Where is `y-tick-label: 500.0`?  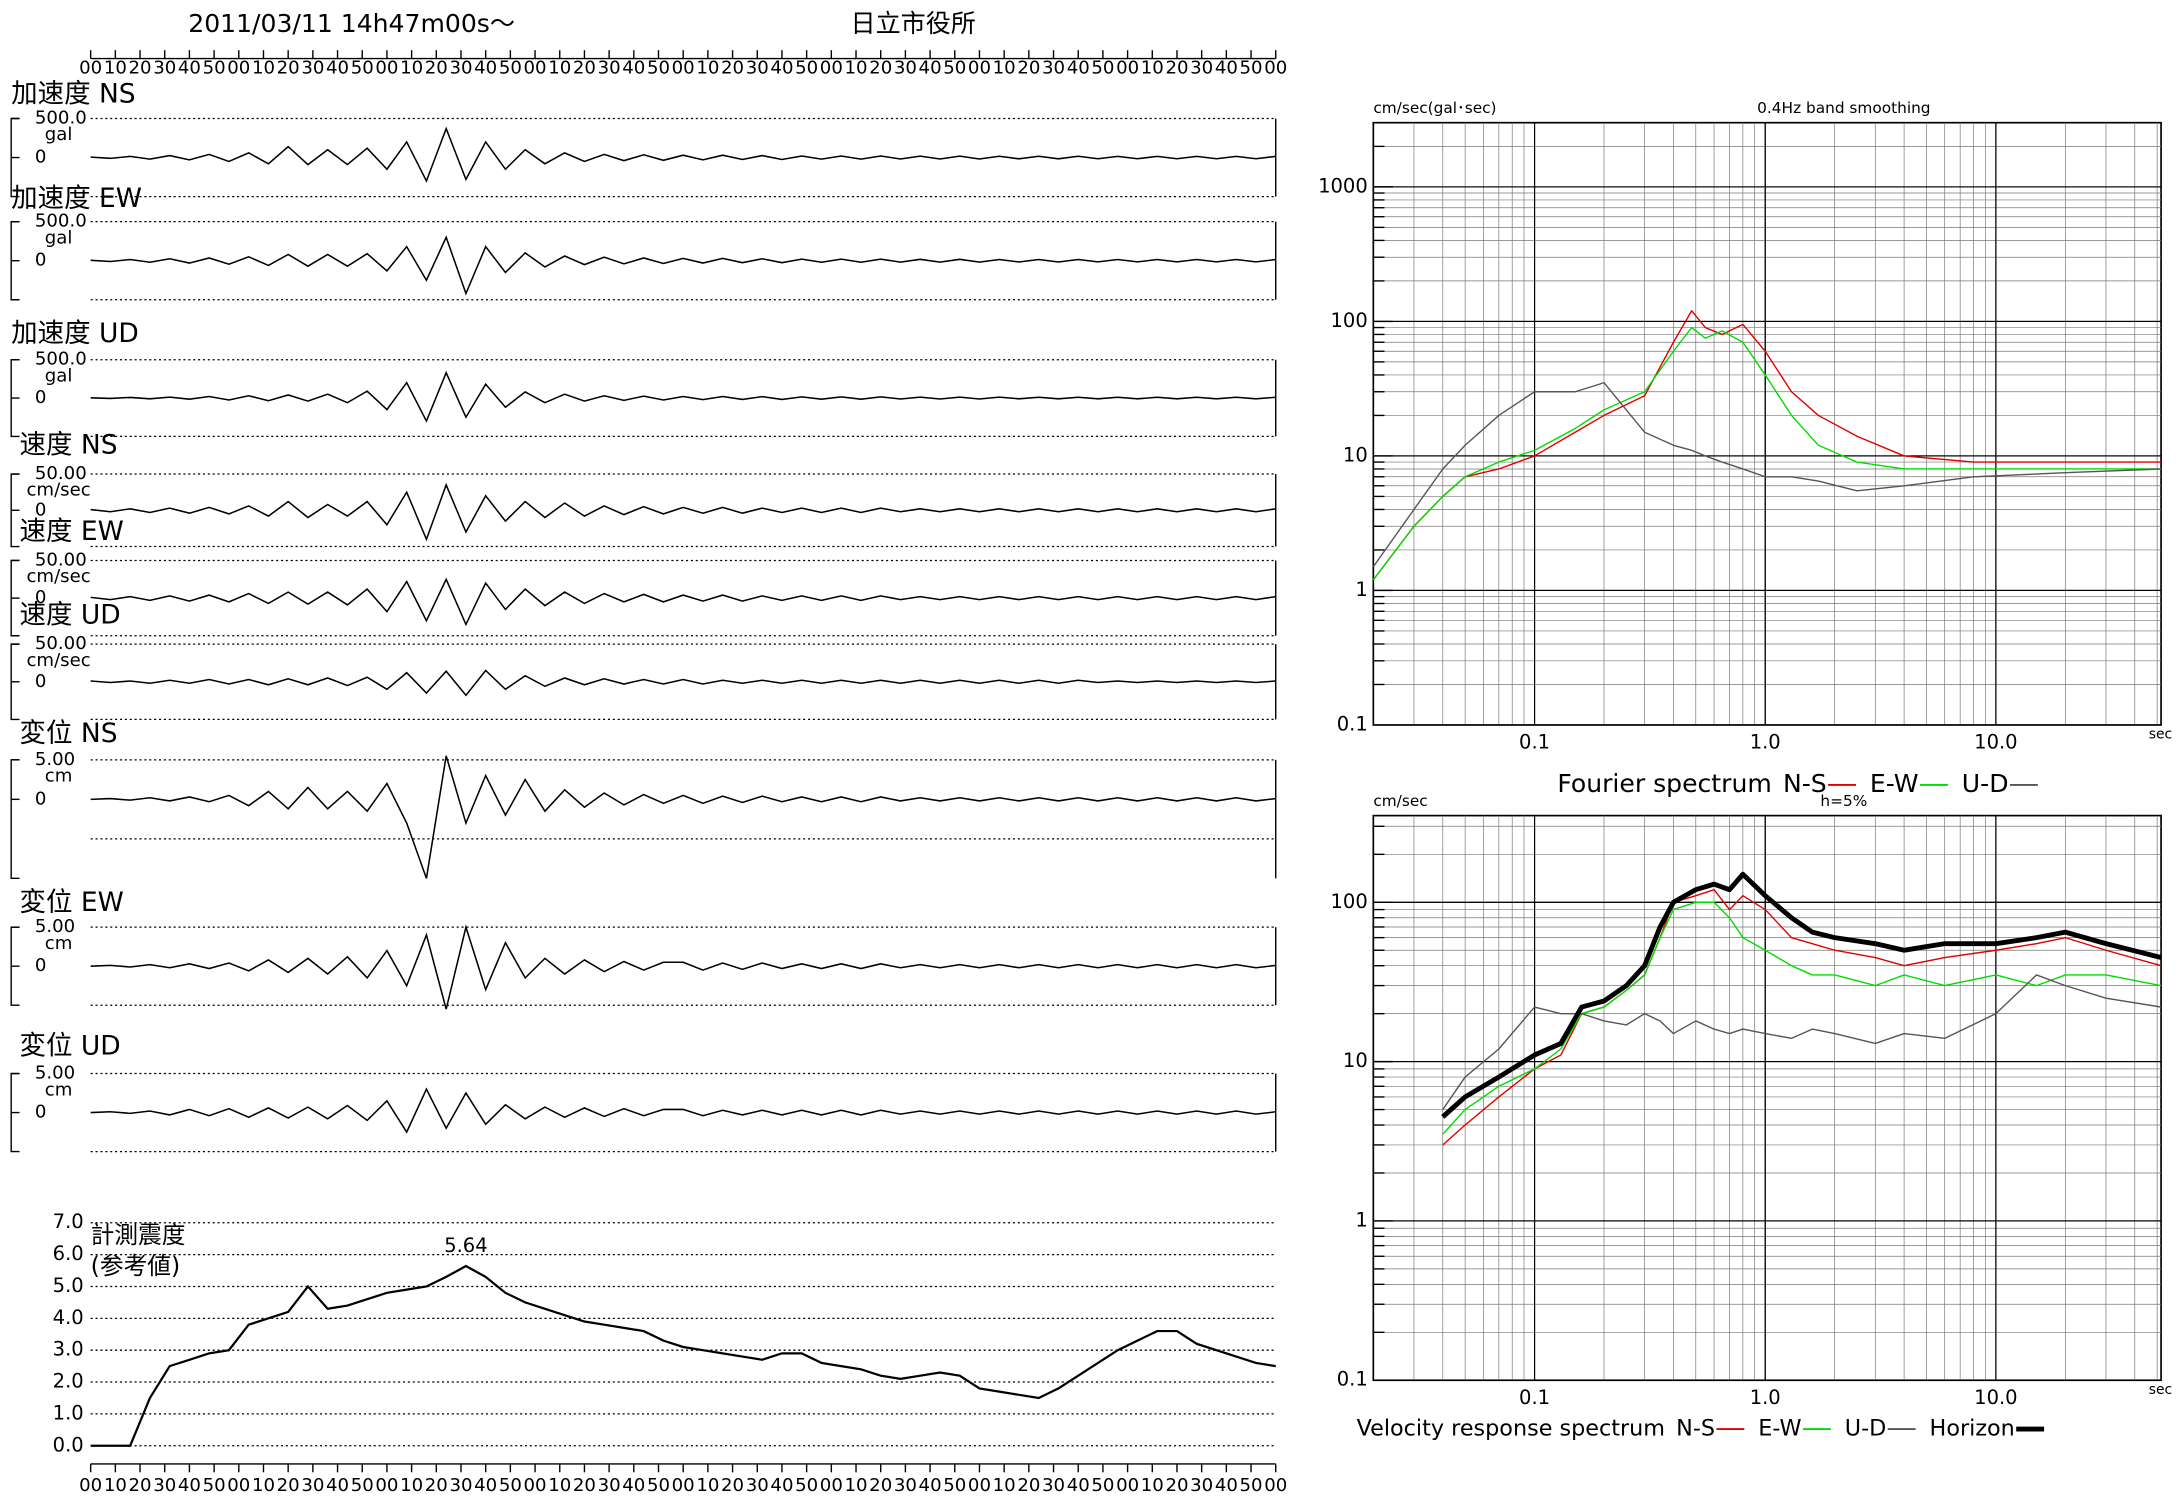
y-tick-label: 500.0 is located at coordinates (61, 359).